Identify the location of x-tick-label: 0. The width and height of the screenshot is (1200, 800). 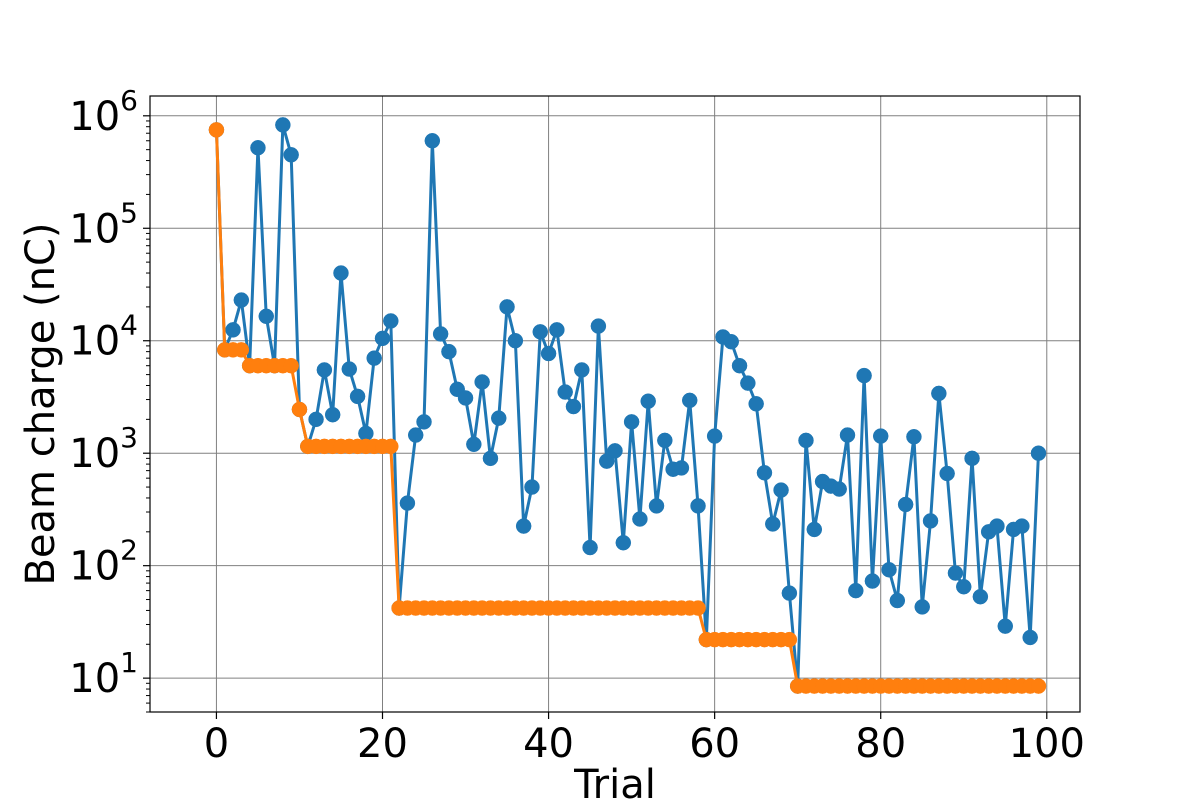
(216, 744).